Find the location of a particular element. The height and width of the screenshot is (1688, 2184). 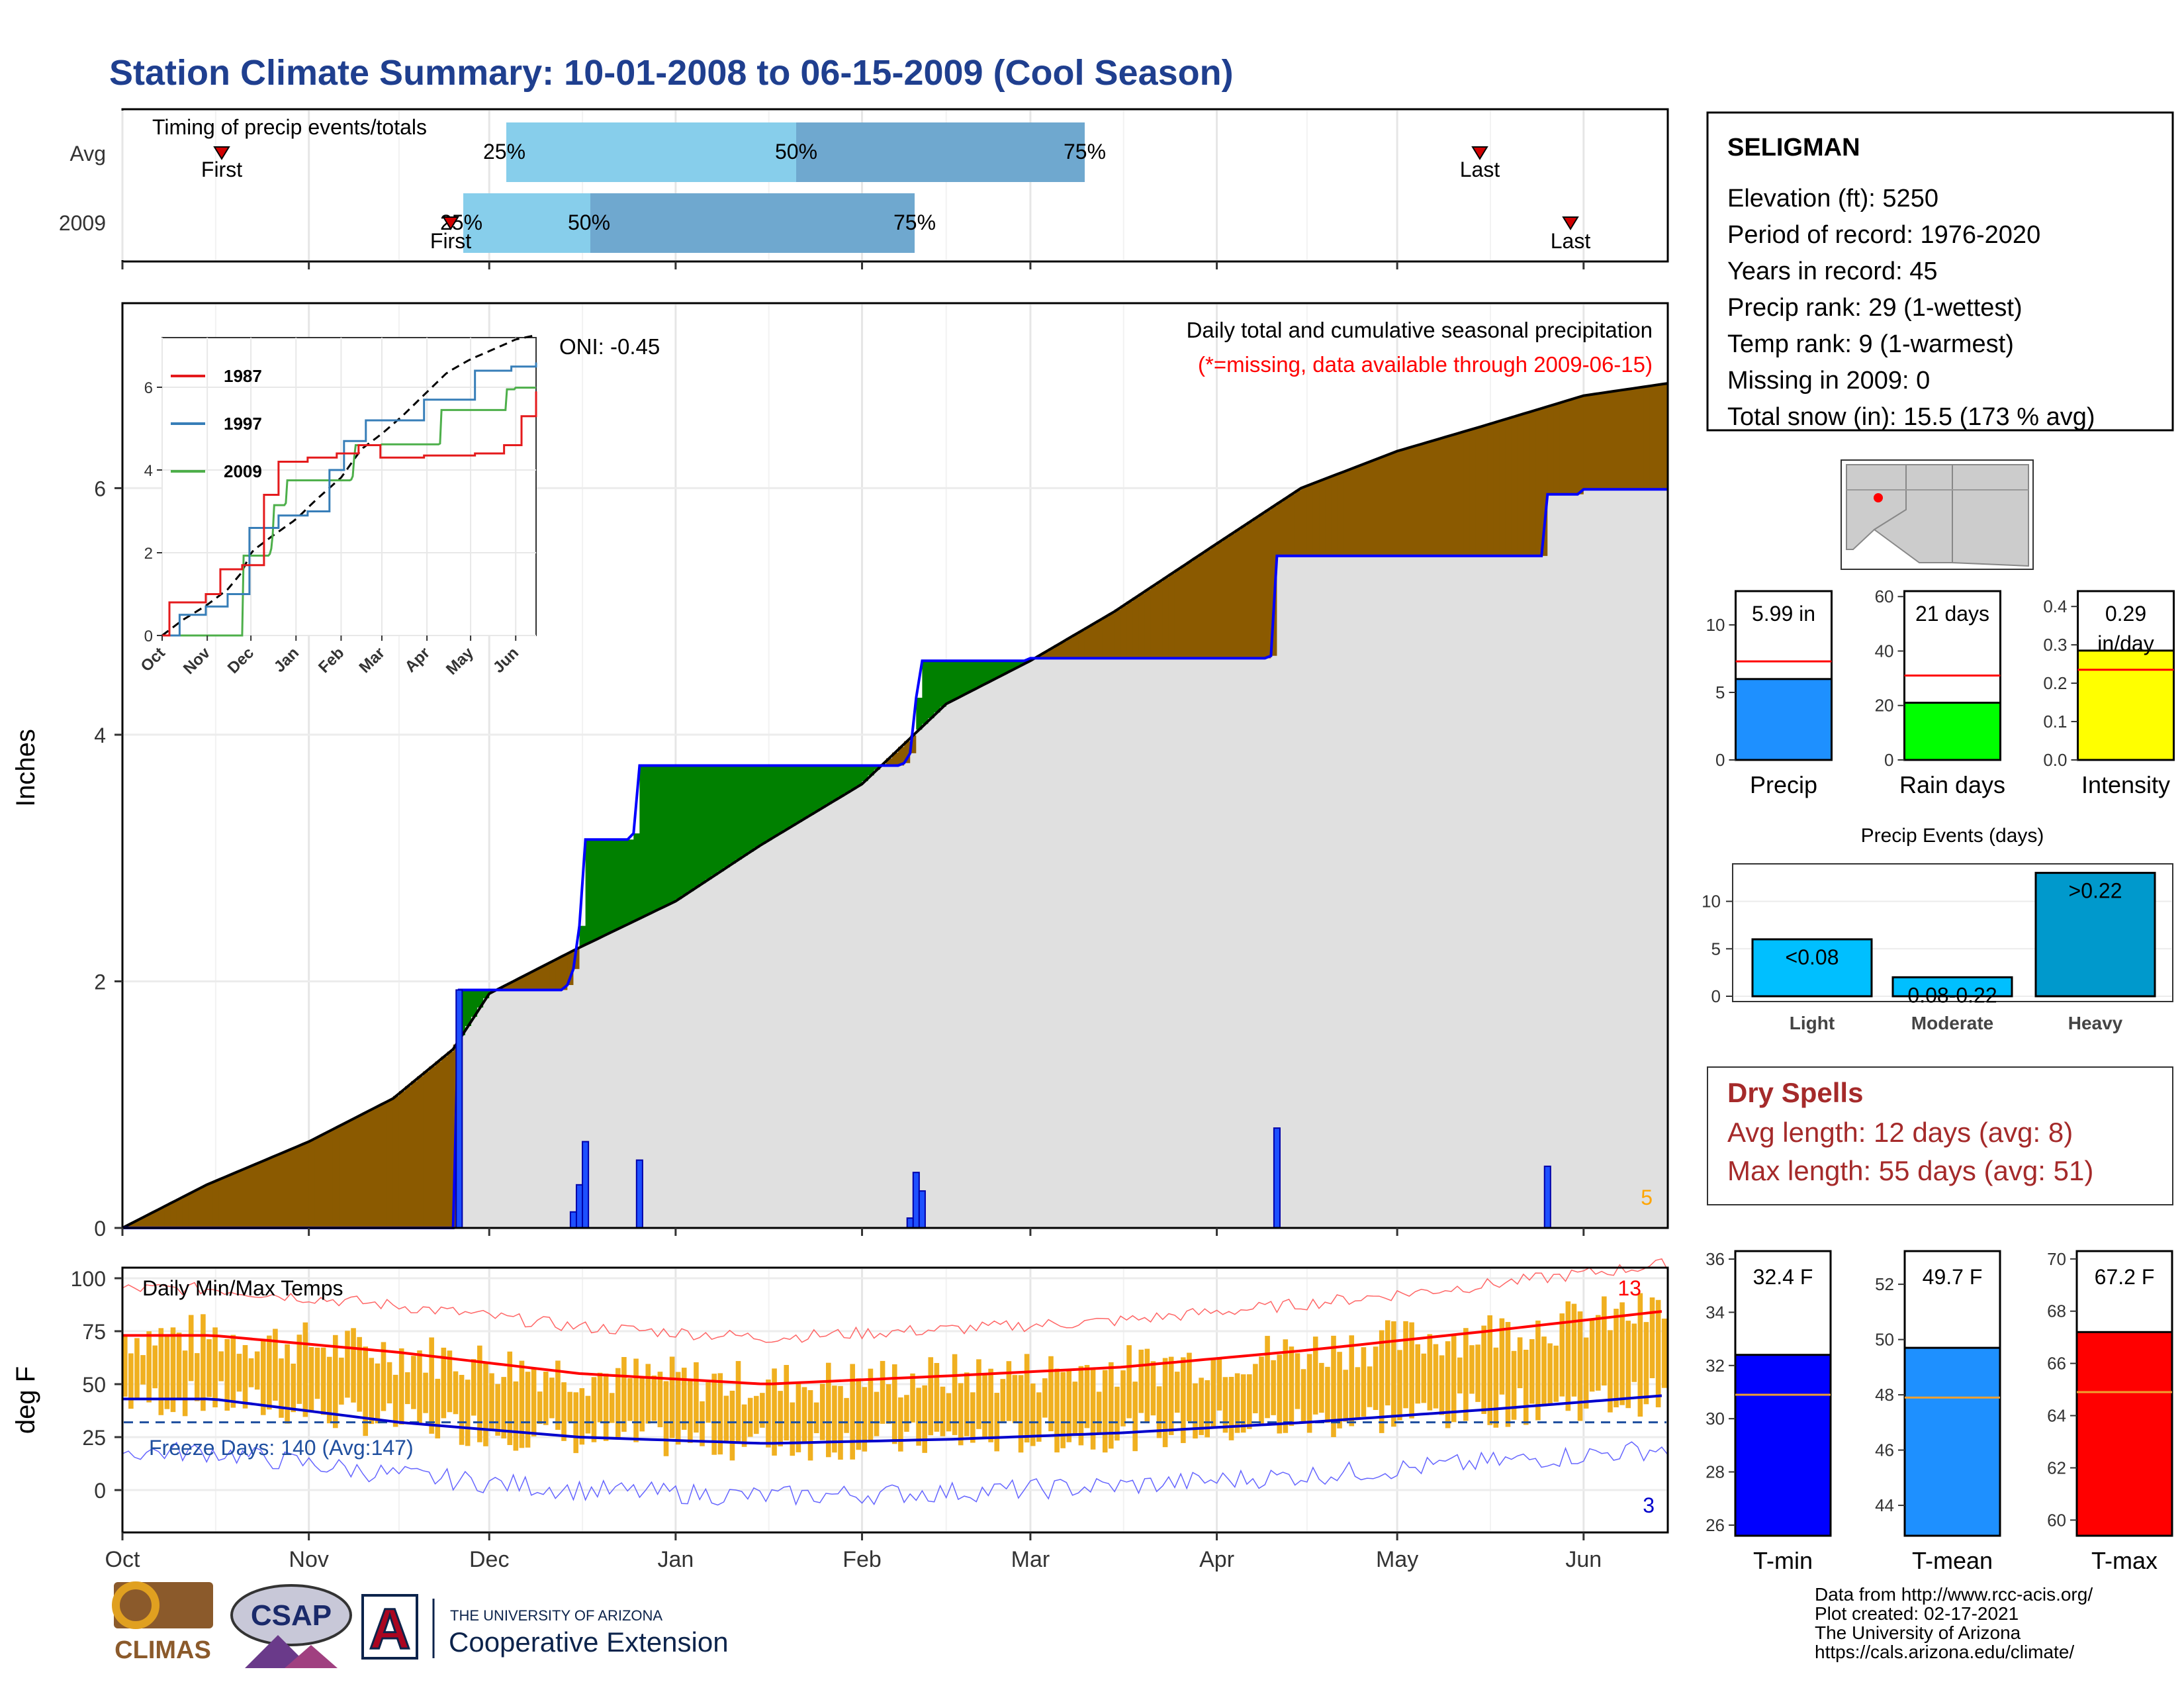

temp-ylabel: deg F is located at coordinates (26, 1400).